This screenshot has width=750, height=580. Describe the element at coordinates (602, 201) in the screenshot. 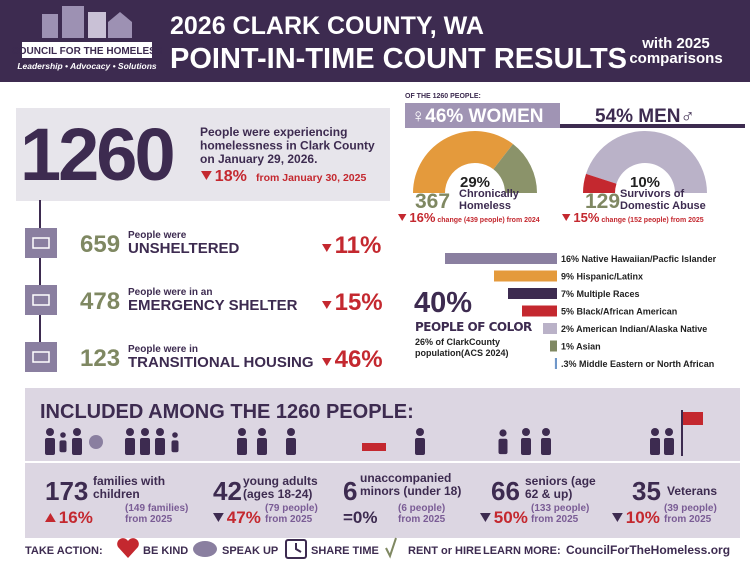

I see `gauge-count: 129` at that location.